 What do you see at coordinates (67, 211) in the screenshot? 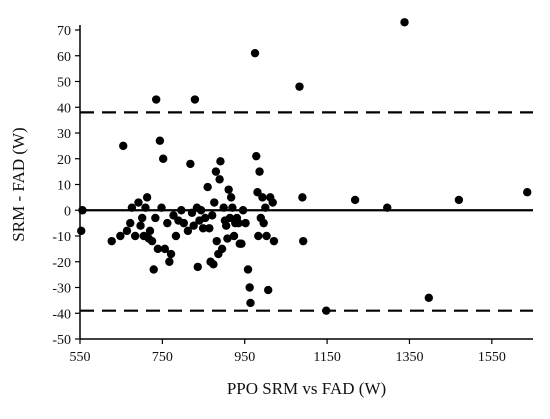
I see `y-tick-label: 0` at bounding box center [67, 211].